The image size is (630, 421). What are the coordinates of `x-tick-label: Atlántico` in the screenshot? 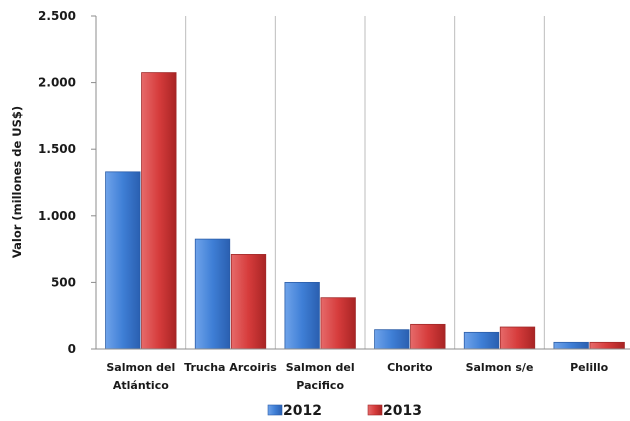 It's located at (141, 385).